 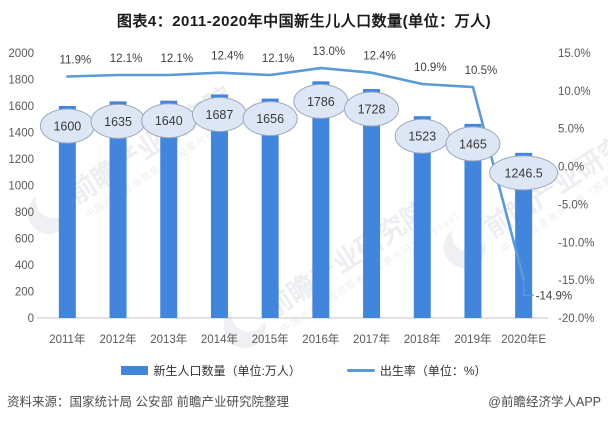 What do you see at coordinates (576, 281) in the screenshot?
I see `right-axis-tick-label: -15.0%` at bounding box center [576, 281].